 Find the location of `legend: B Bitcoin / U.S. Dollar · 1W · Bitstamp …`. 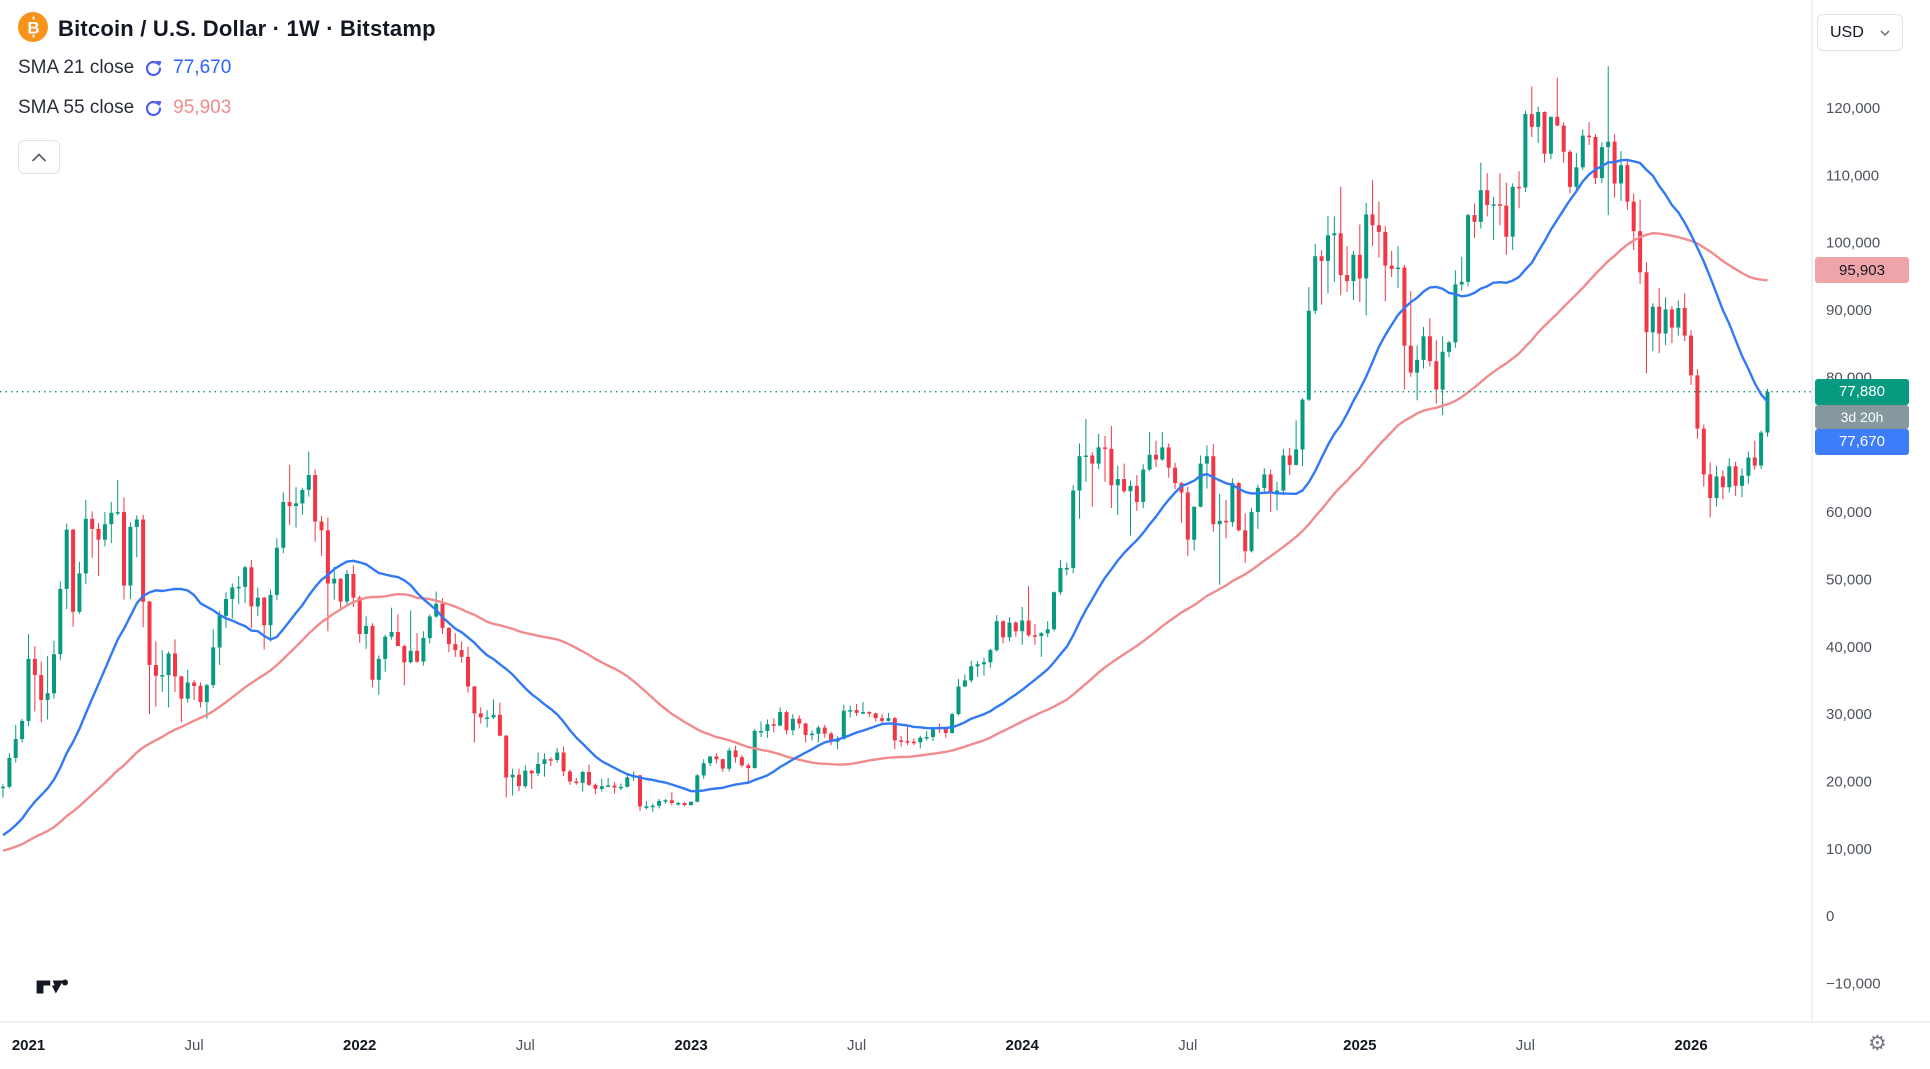

legend: B Bitcoin / U.S. Dollar · 1W · Bitstamp … is located at coordinates (227, 69).